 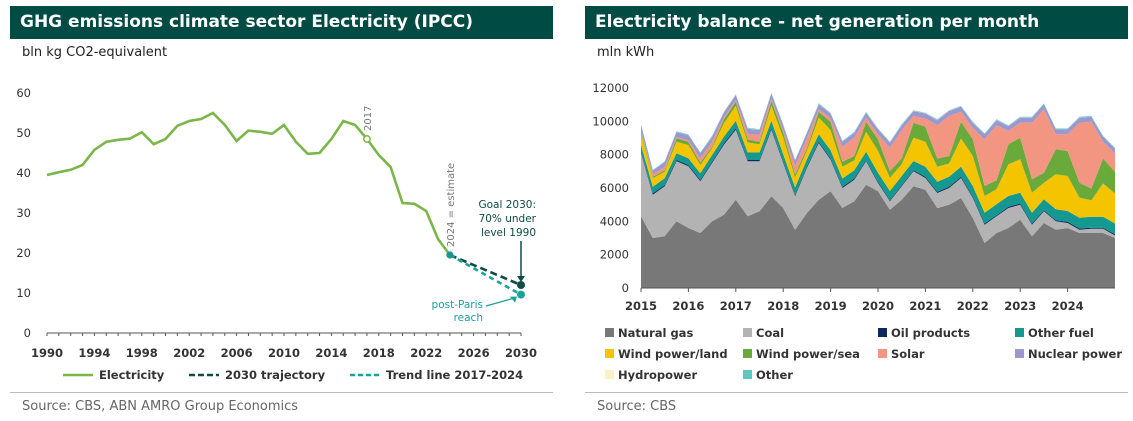 What do you see at coordinates (655, 333) in the screenshot?
I see `legend-label: Natural gas` at bounding box center [655, 333].